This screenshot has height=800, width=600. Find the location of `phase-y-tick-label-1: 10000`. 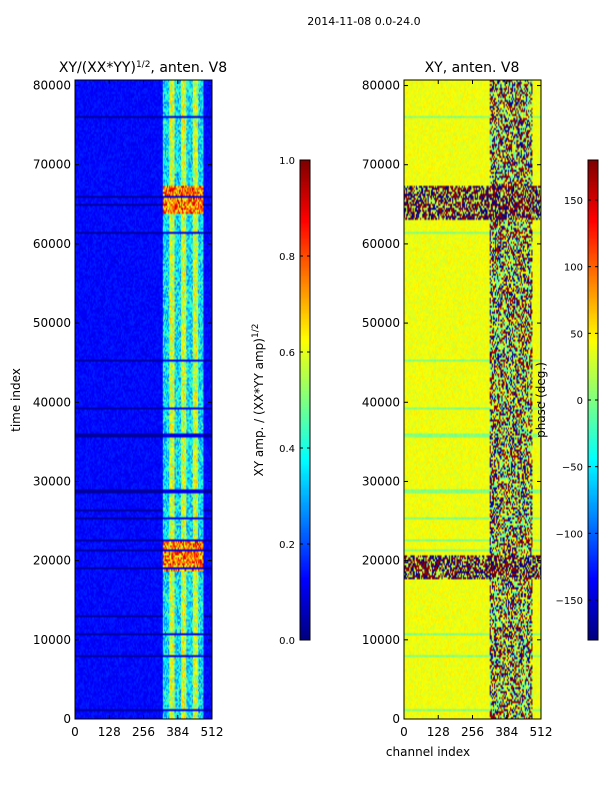

phase-y-tick-label-1: 10000 is located at coordinates (381, 640).